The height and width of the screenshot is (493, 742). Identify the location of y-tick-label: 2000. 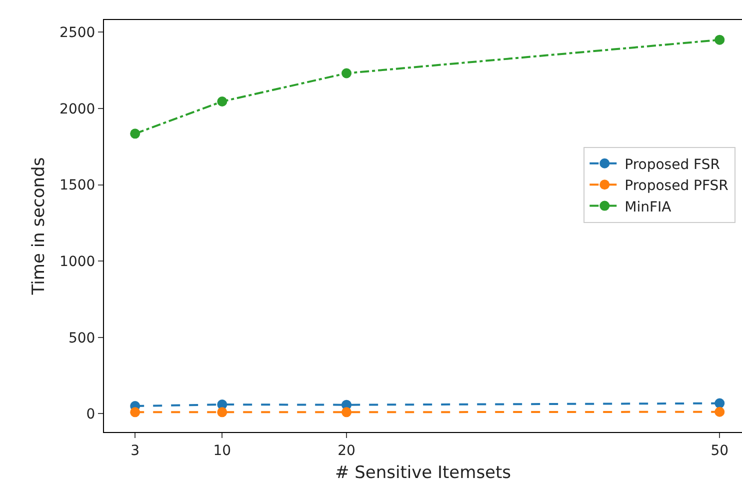
(78, 109).